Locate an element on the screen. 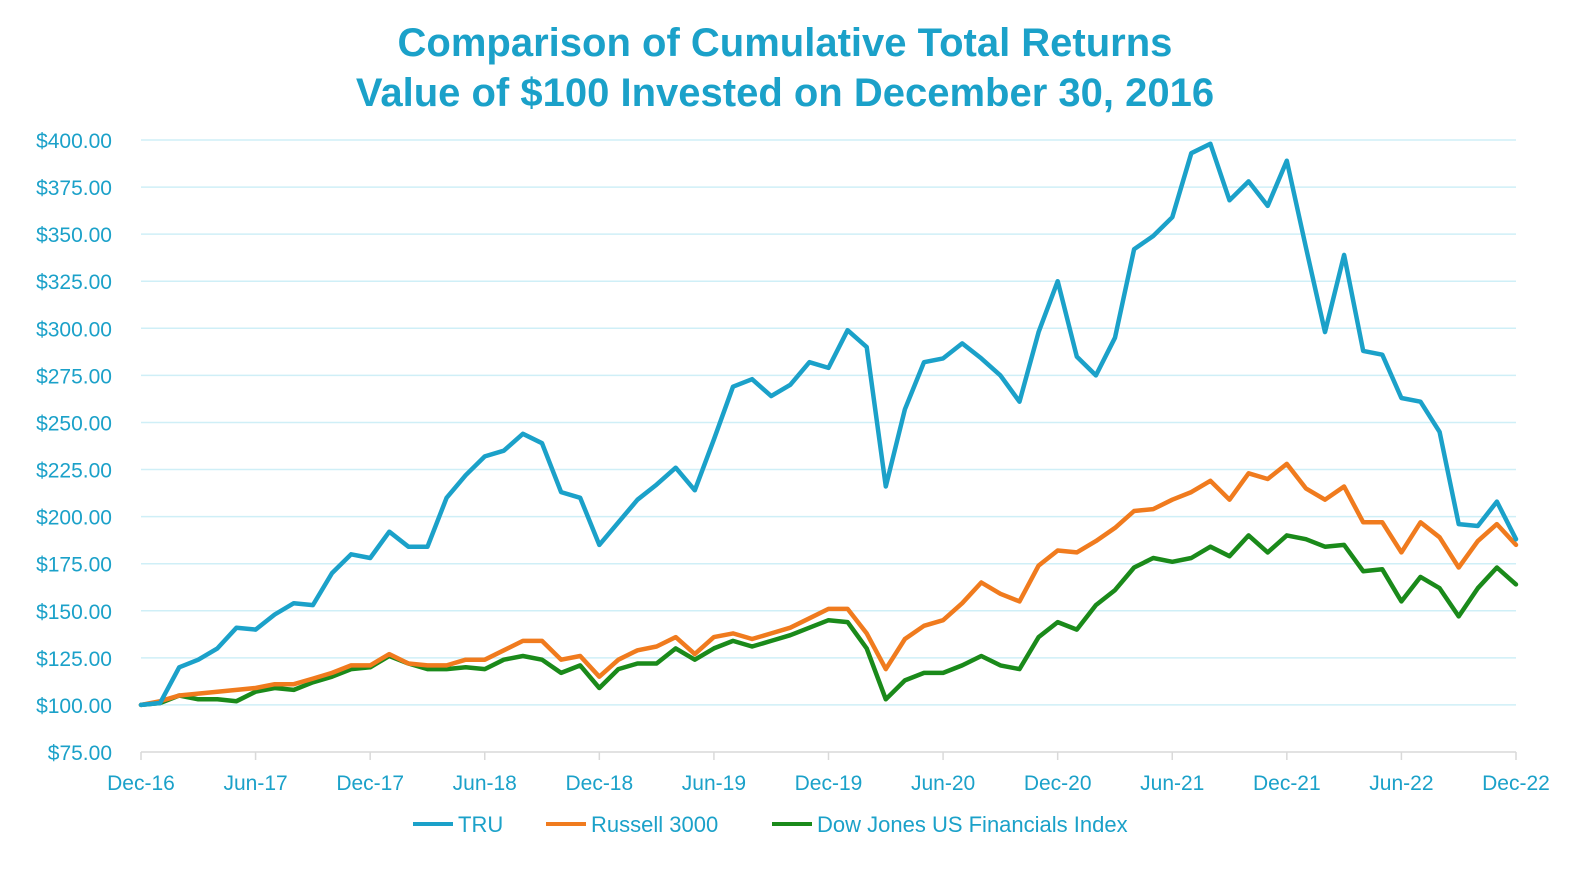 Image resolution: width=1593 pixels, height=869 pixels. y-tick-label: $75.00 is located at coordinates (80, 753).